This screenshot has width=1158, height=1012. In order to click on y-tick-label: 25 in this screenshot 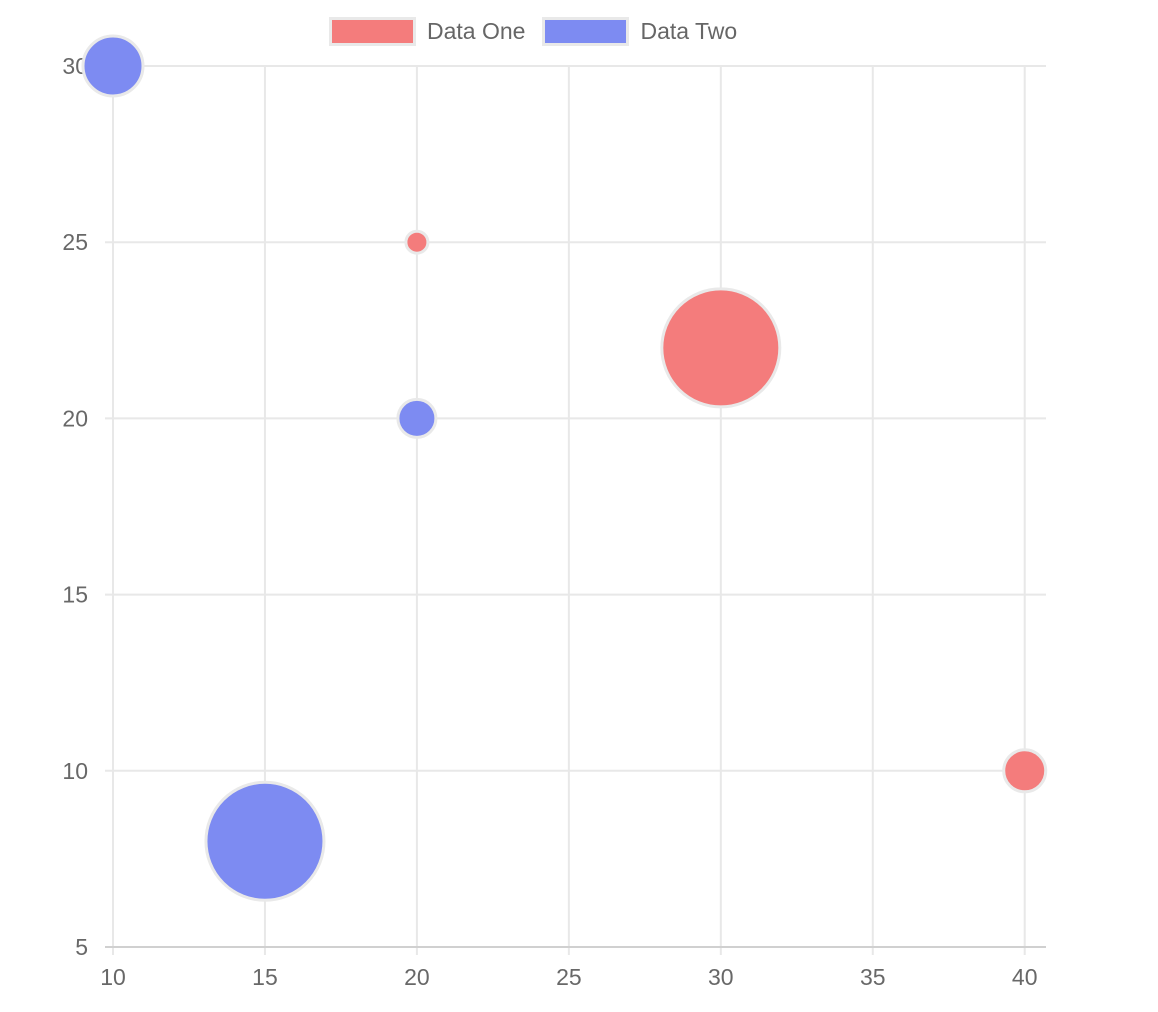, I will do `click(75, 242)`.